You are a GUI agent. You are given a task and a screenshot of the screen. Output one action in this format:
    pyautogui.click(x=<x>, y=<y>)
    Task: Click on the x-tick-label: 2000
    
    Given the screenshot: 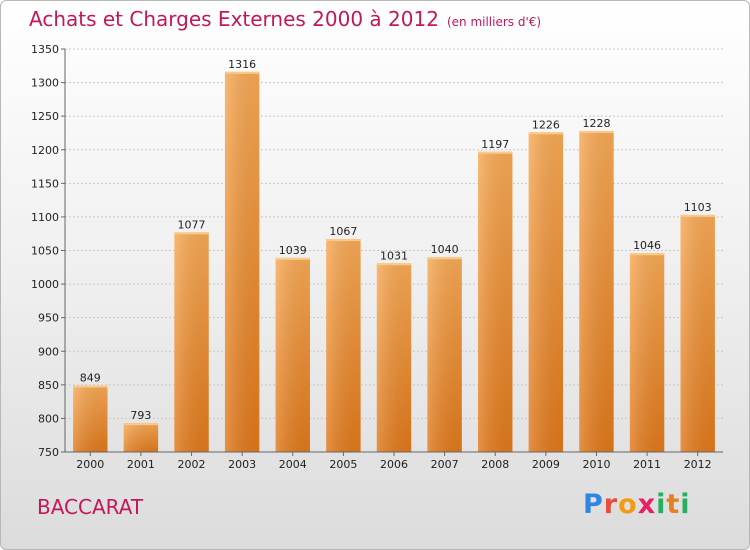 What is the action you would take?
    pyautogui.click(x=90, y=464)
    